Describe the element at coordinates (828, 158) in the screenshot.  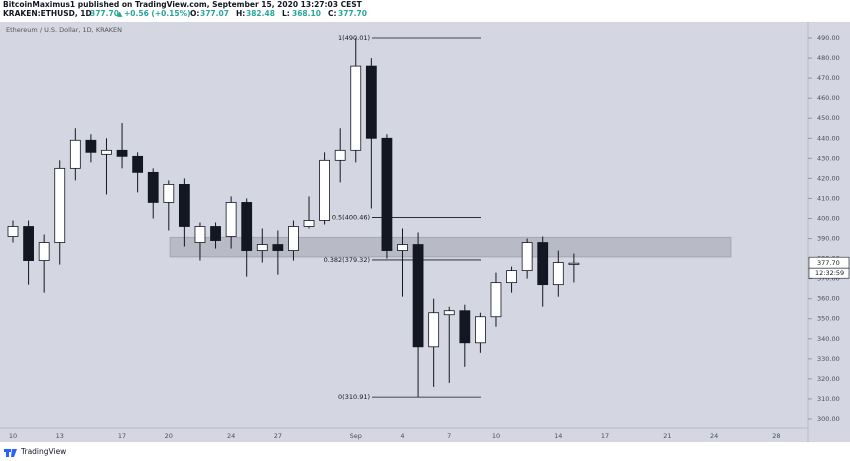
I see `y-tick-label: 430.00` at that location.